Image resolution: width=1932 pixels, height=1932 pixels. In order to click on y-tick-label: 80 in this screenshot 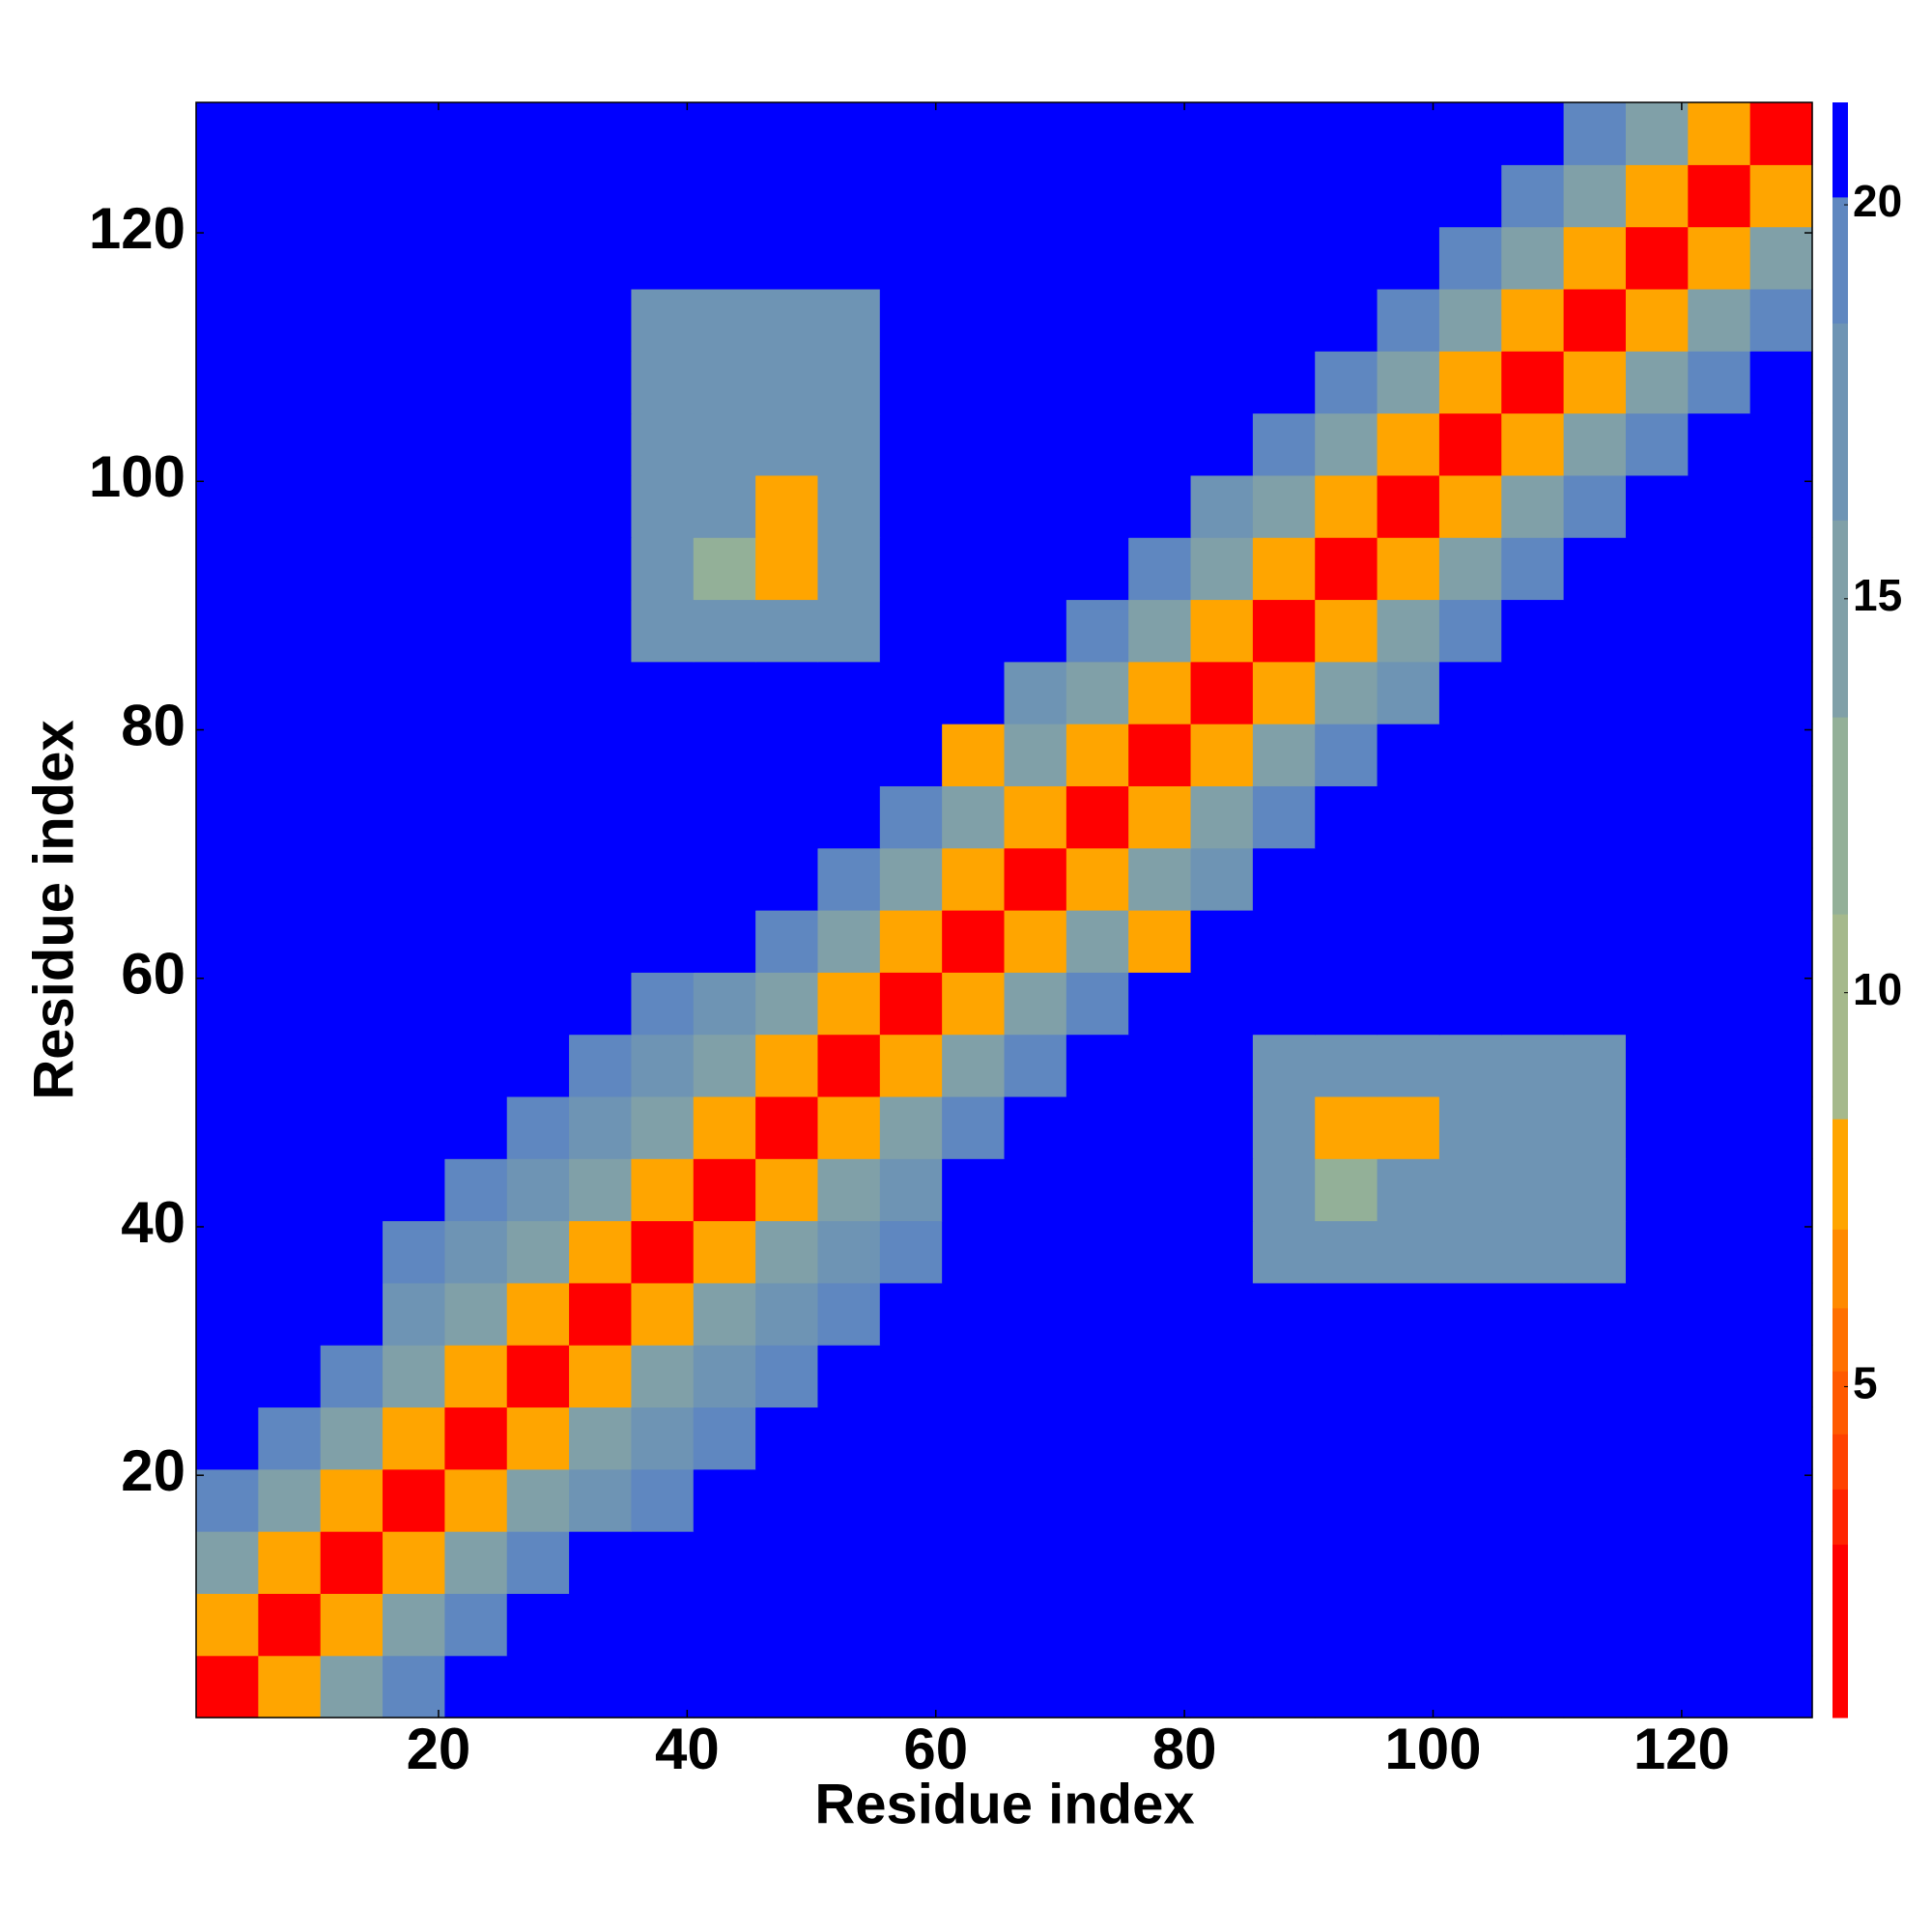, I will do `click(153, 725)`.